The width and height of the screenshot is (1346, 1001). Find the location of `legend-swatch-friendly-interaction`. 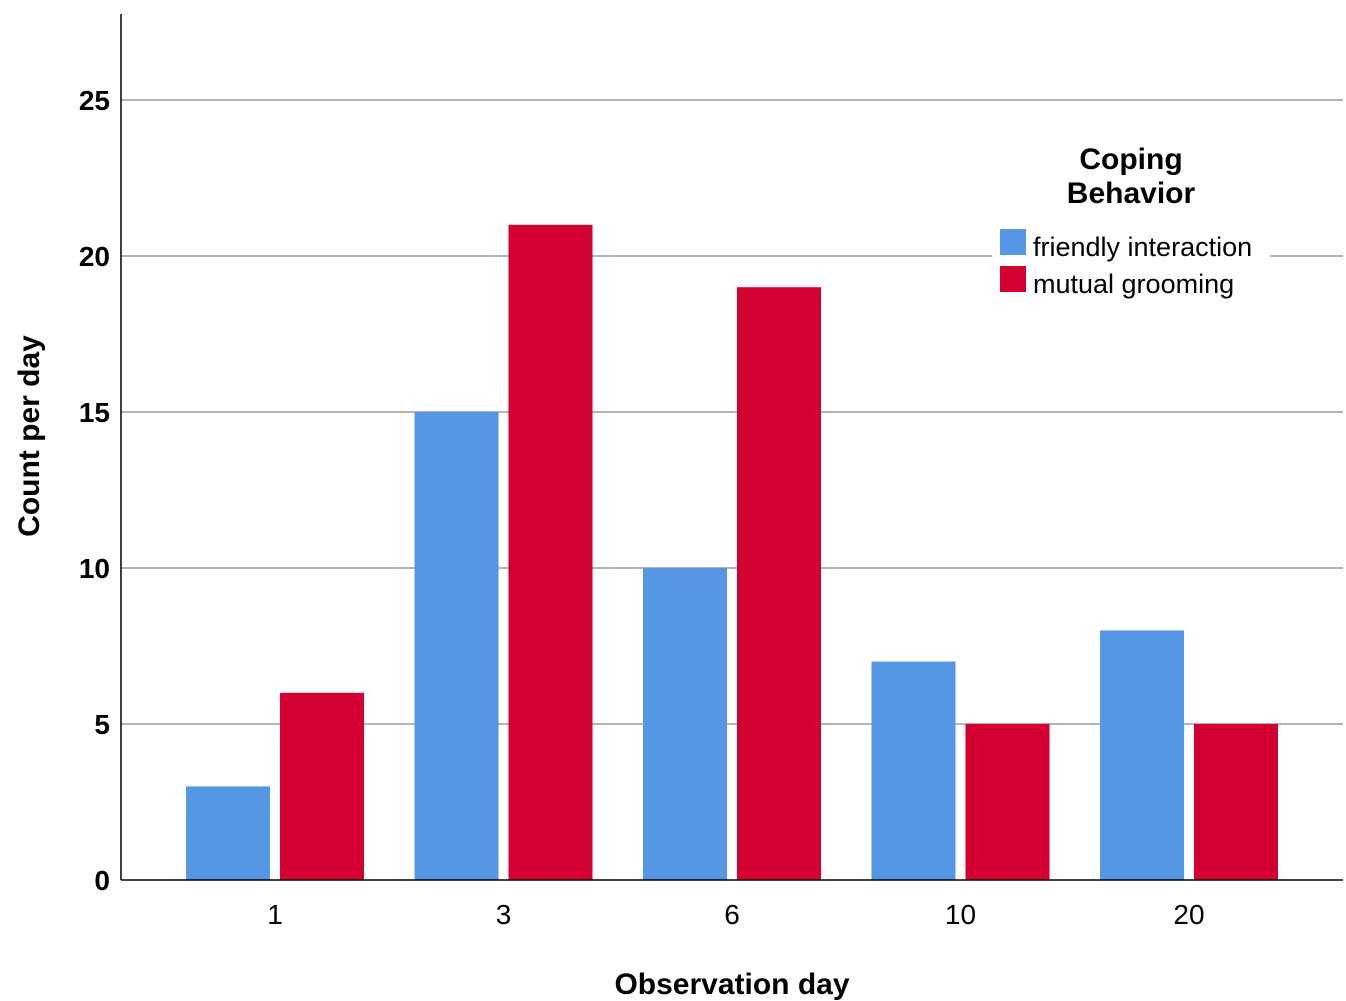

legend-swatch-friendly-interaction is located at coordinates (1013, 242).